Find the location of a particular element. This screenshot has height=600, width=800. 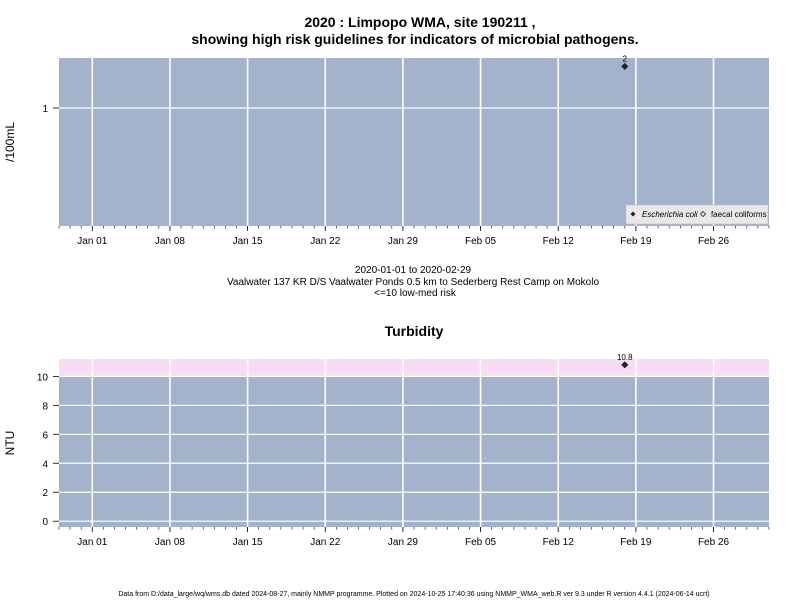

microbial-y-axis: 1 is located at coordinates (50, 109).